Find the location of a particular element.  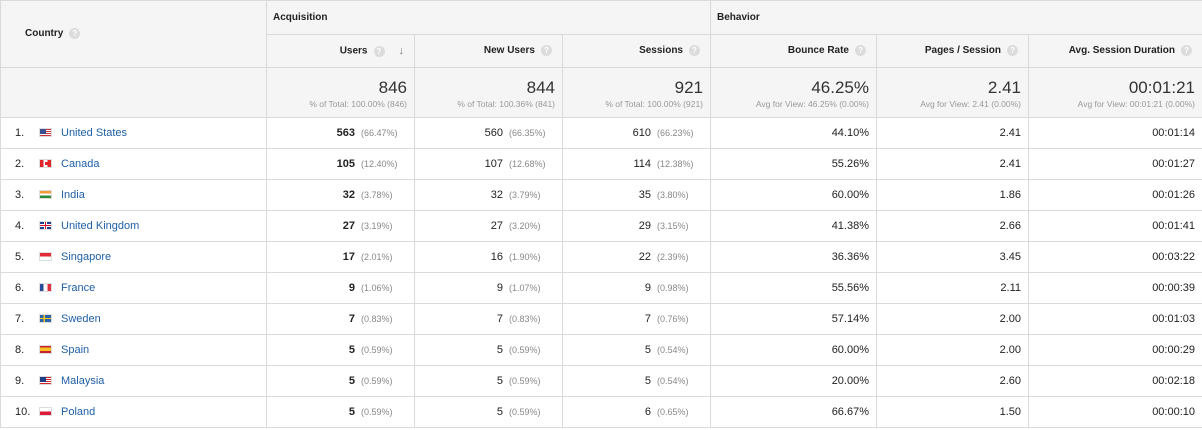

sessions-value: 5 is located at coordinates (647, 350).